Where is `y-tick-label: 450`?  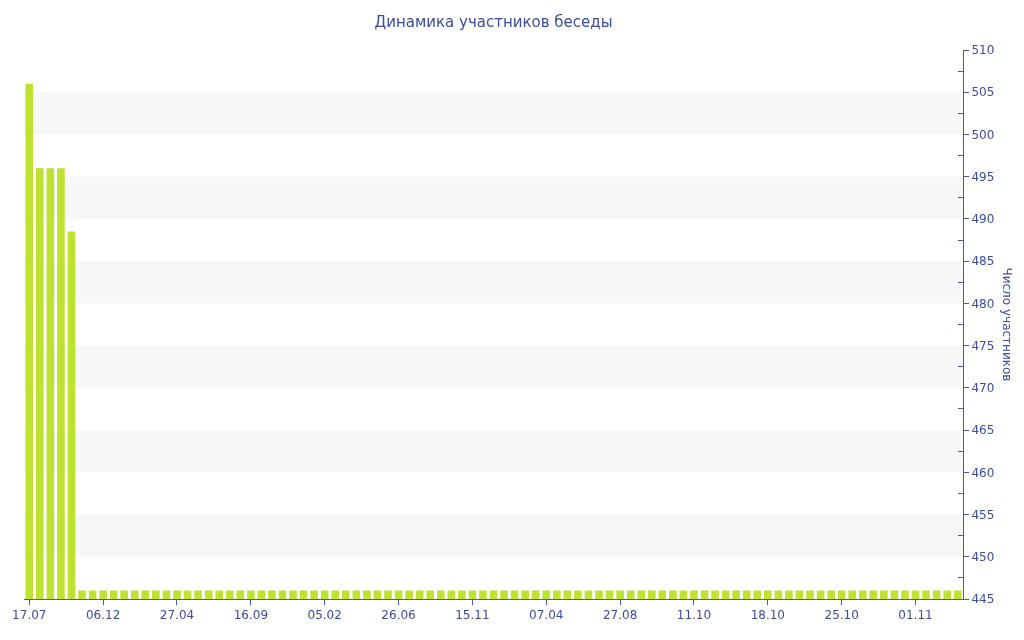
y-tick-label: 450 is located at coordinates (983, 556).